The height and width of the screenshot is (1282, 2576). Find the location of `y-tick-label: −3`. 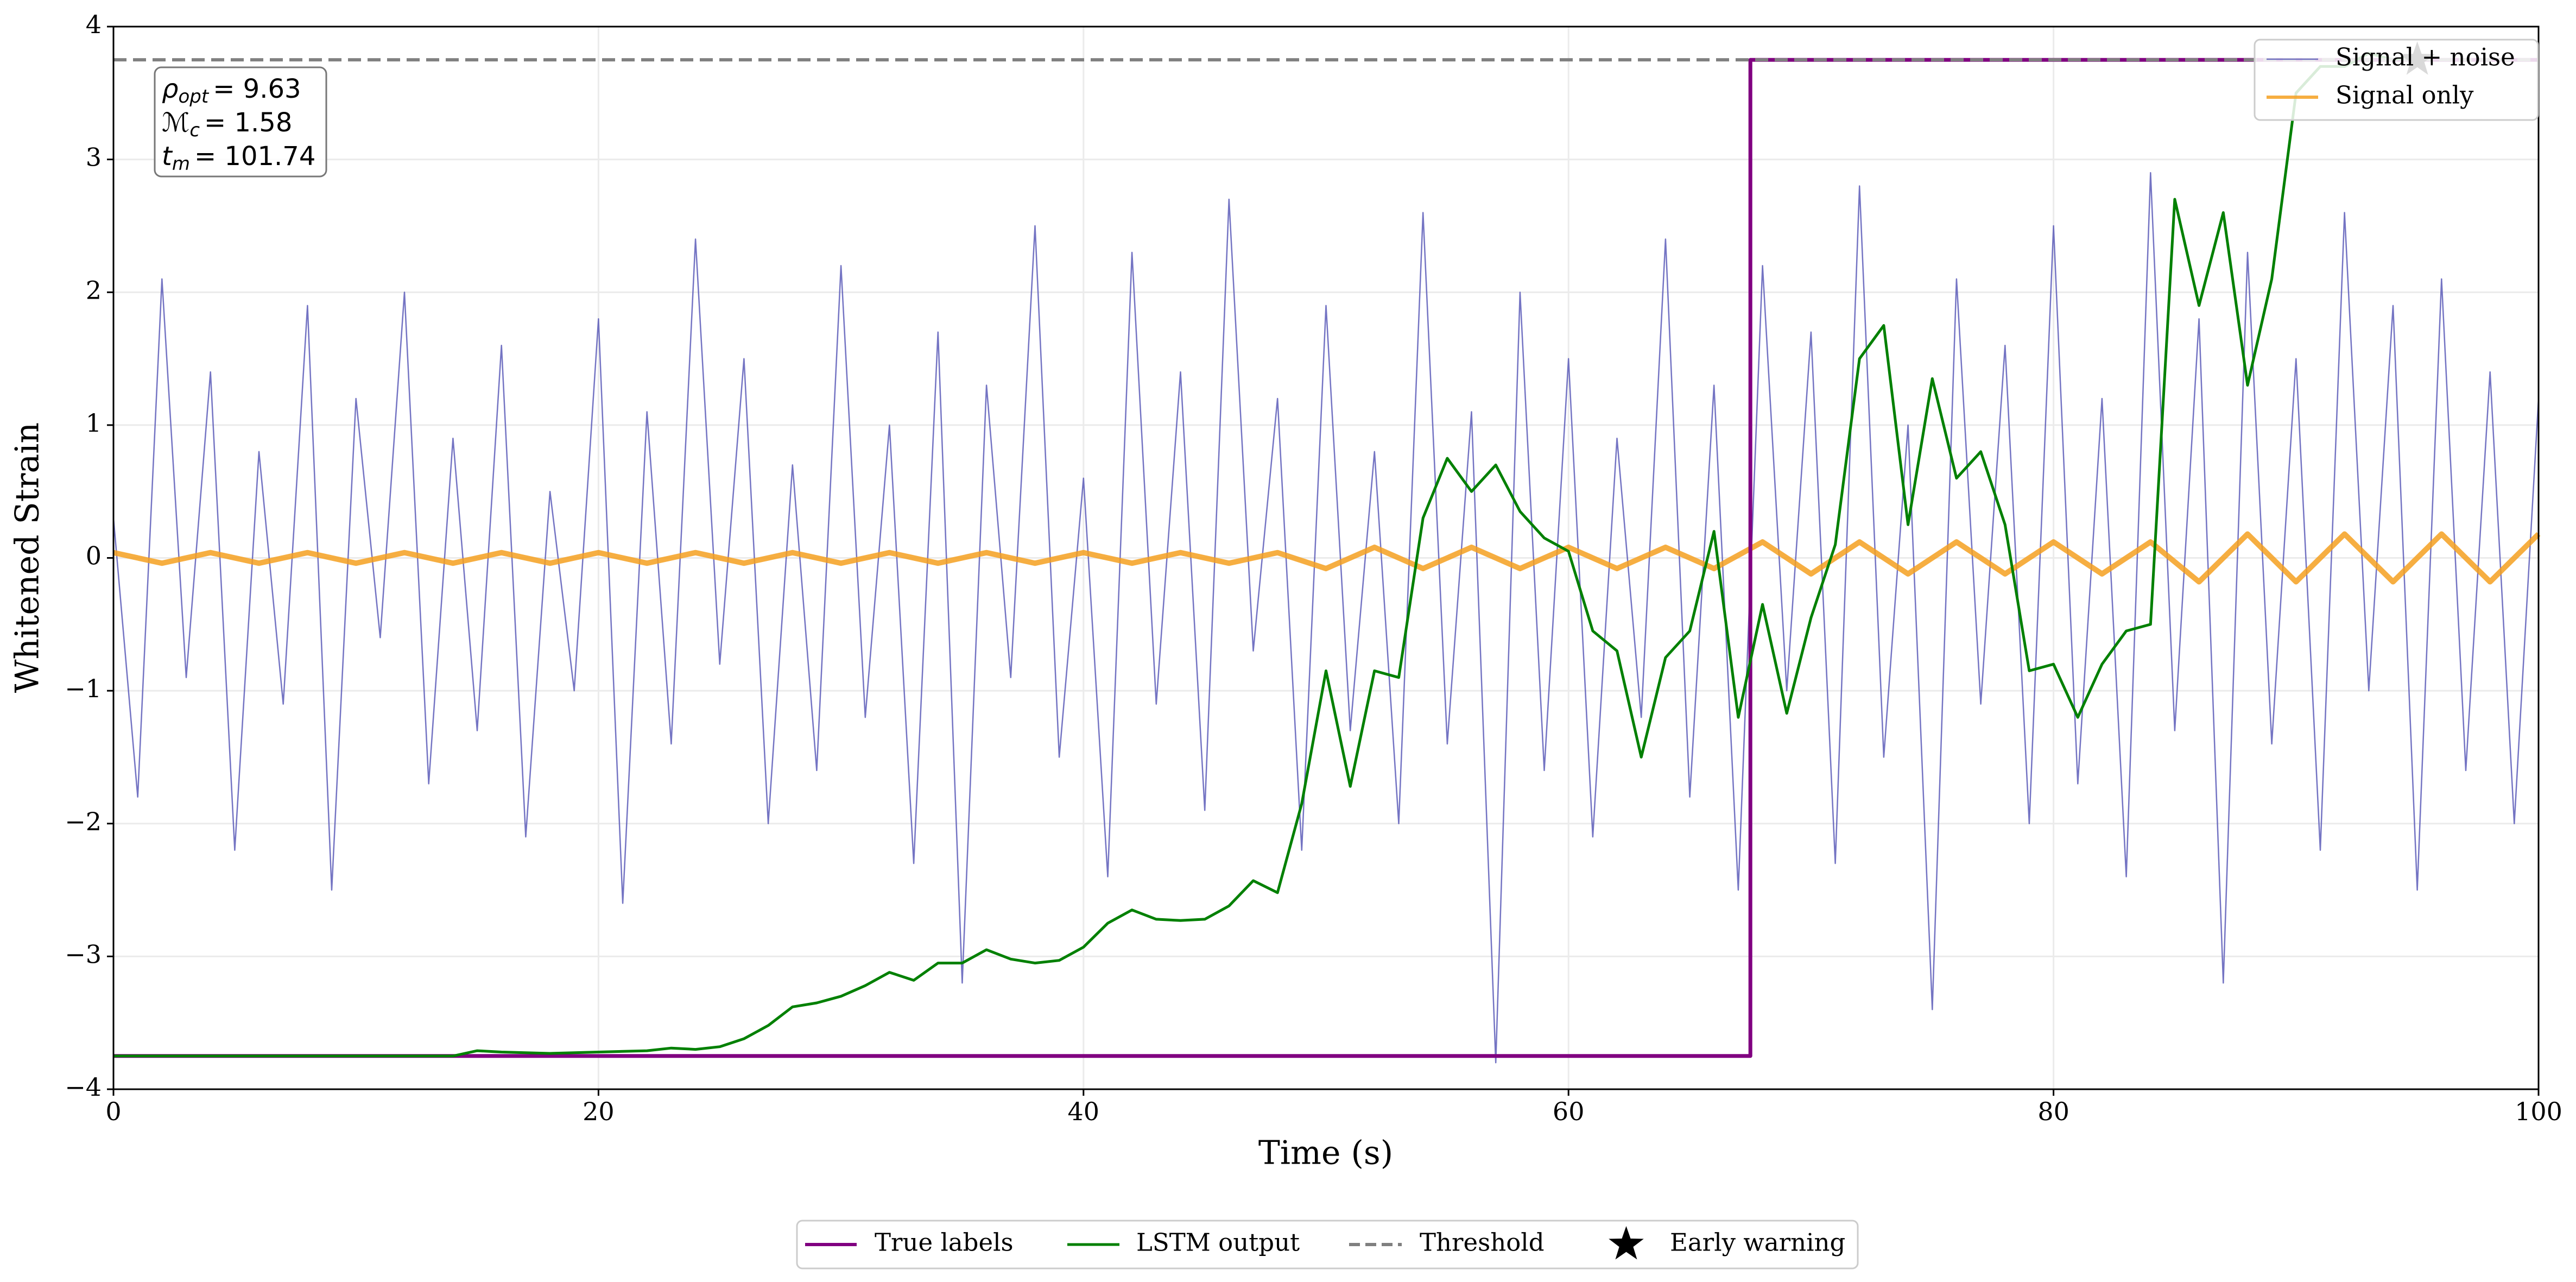

y-tick-label: −3 is located at coordinates (83, 954).